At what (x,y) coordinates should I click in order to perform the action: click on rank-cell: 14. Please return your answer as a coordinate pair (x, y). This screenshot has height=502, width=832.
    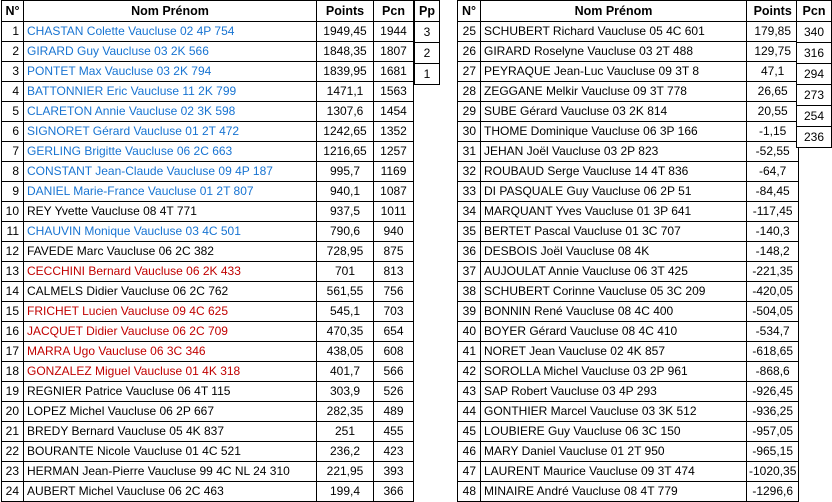
    Looking at the image, I should click on (12, 291).